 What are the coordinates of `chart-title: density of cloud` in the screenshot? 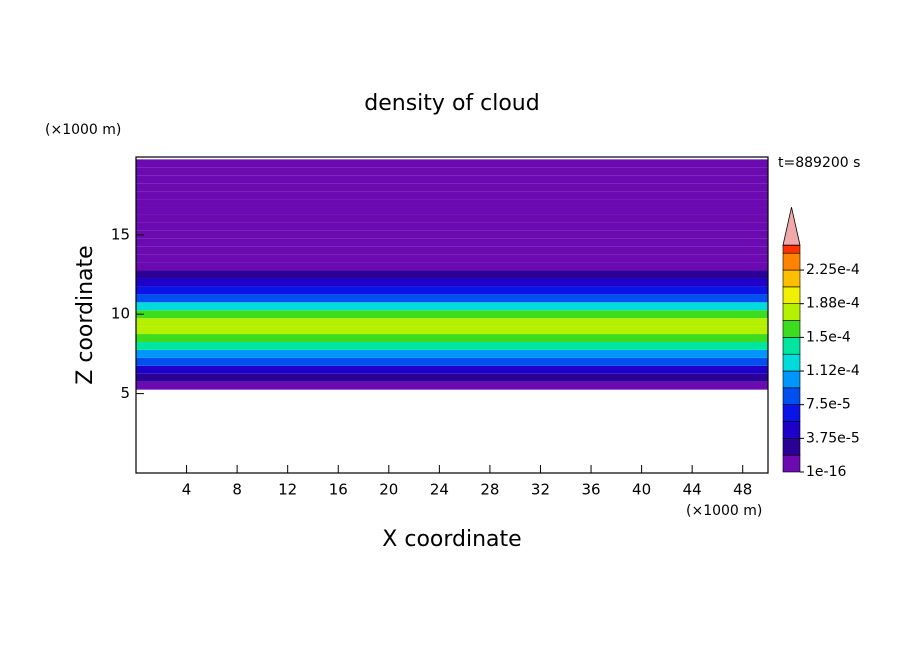 It's located at (451, 103).